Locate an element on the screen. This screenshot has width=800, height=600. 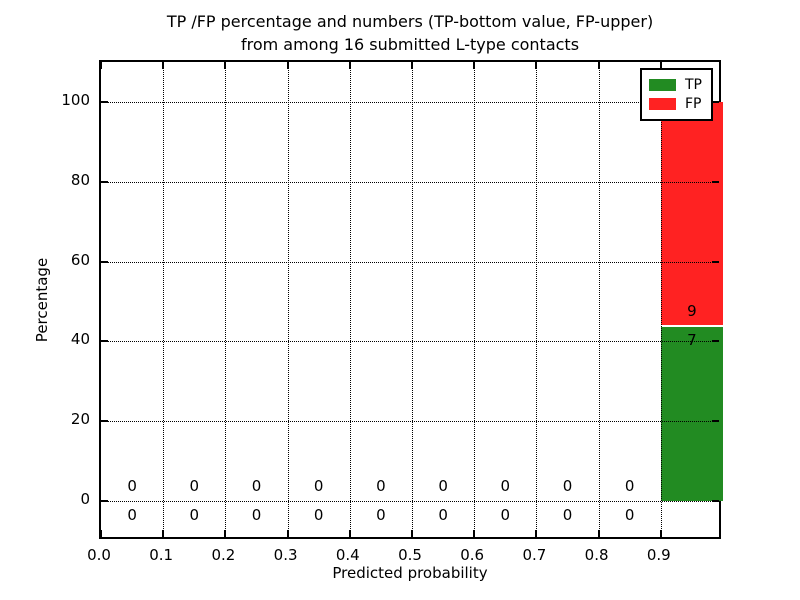
x-tick-label: 0.6 is located at coordinates (472, 555).